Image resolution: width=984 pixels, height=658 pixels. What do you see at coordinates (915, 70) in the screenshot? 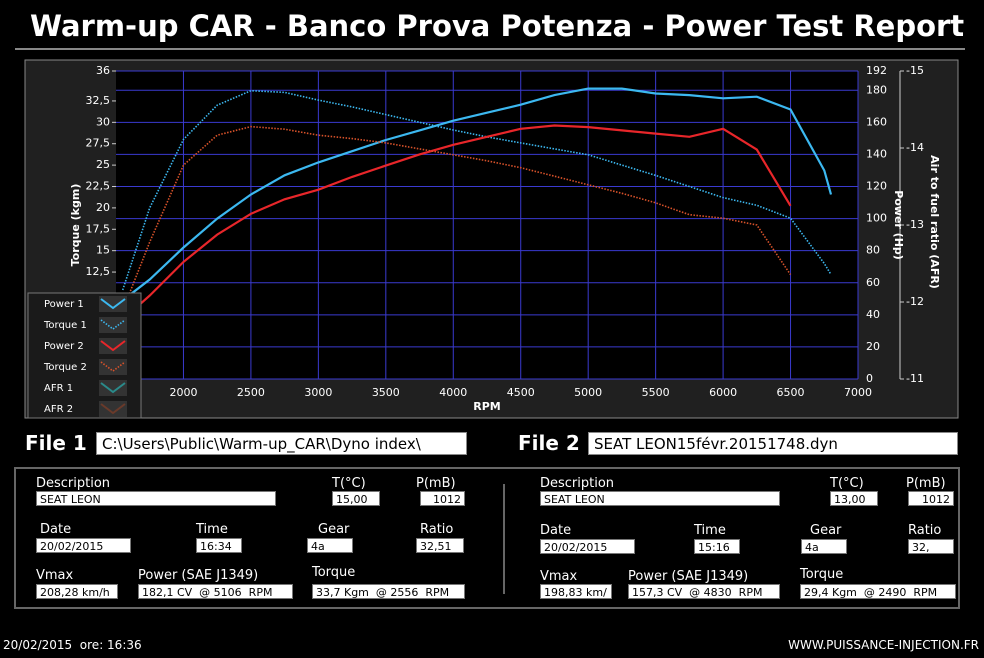
I see `y3-tick-label: -15` at bounding box center [915, 70].